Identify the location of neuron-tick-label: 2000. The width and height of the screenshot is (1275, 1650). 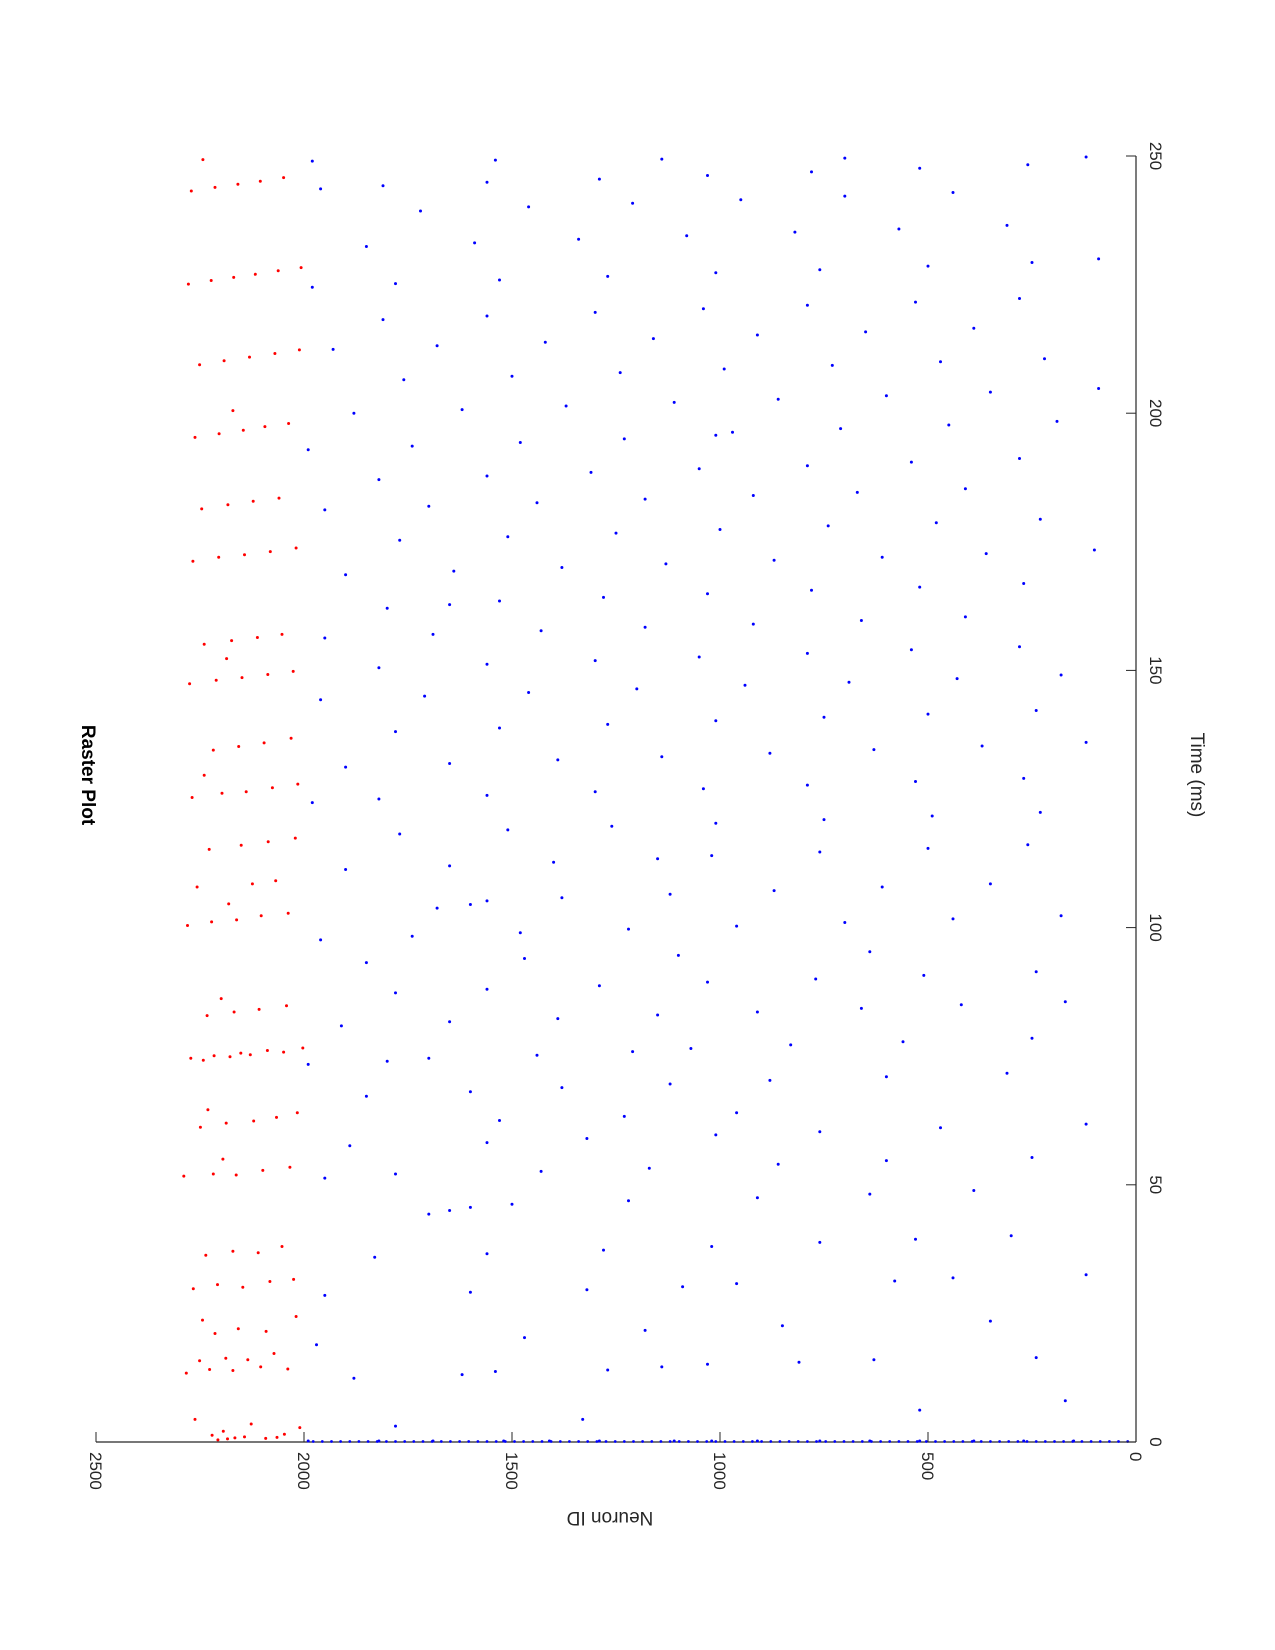
(303, 1471).